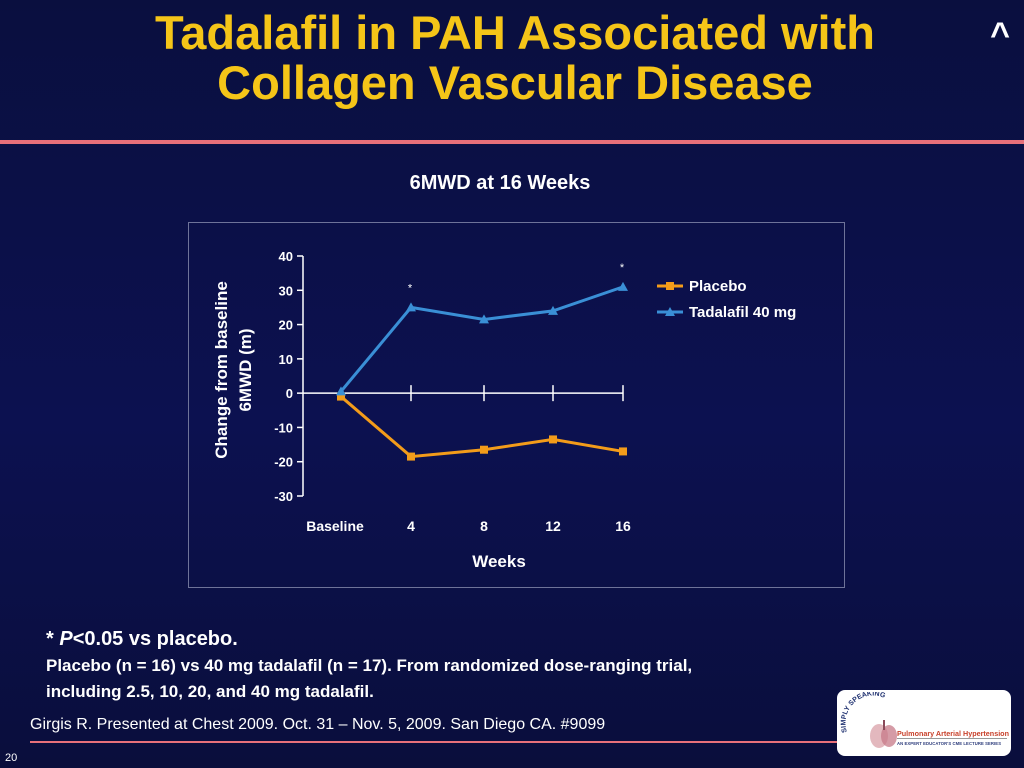  Describe the element at coordinates (411, 526) in the screenshot. I see `x-tick-label: 4` at that location.